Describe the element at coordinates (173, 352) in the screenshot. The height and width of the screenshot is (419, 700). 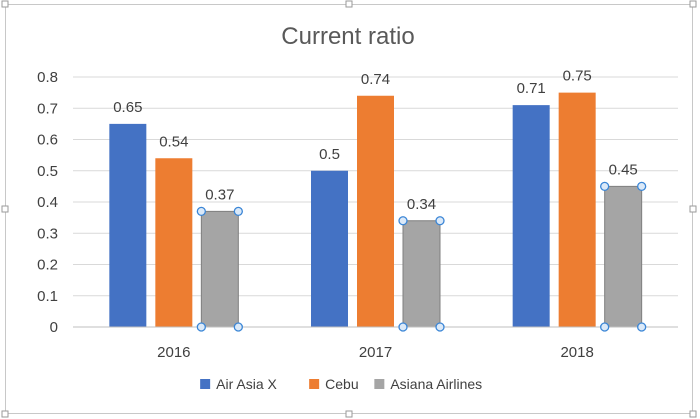
I see `x-tick-label: 2016` at that location.